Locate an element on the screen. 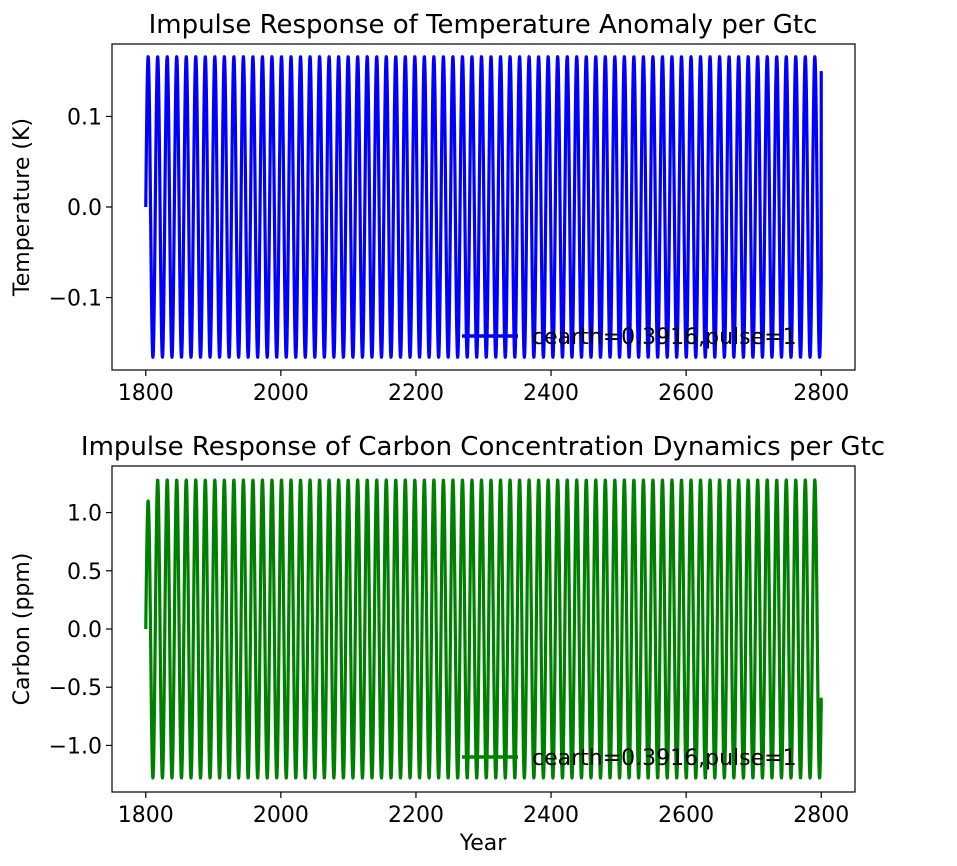  y-ticks: −1.0 −0.5 0.0 0.5 1.0 is located at coordinates (80, 630).